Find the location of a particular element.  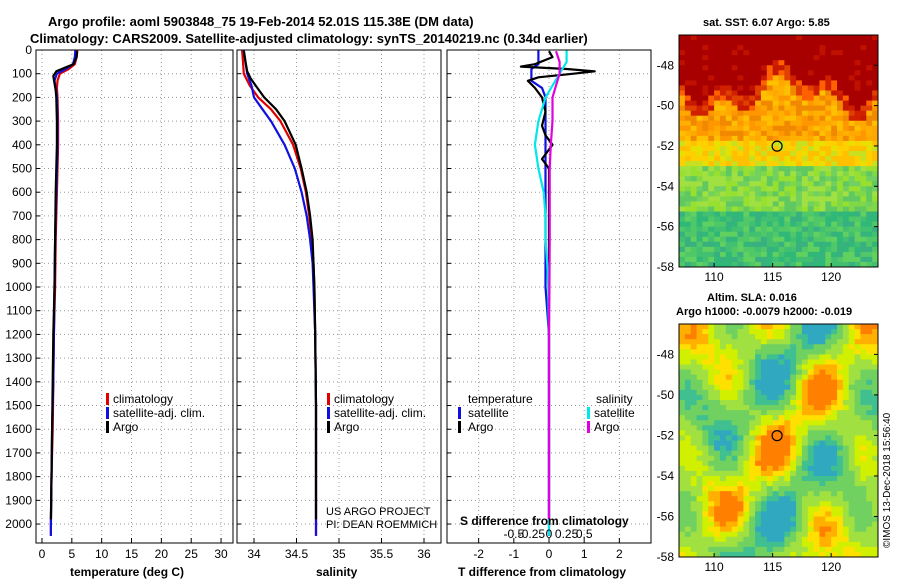

legend-swatch-t-satellite is located at coordinates (459, 413).